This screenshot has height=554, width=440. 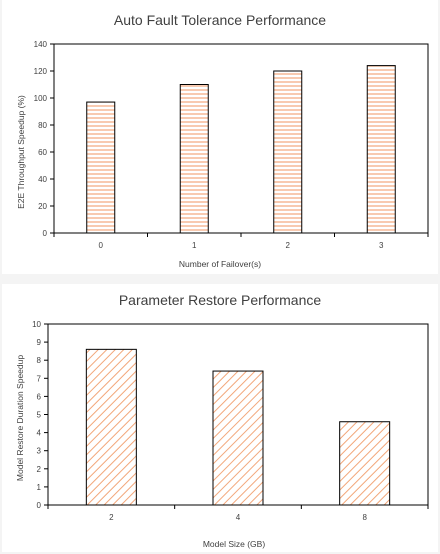 What do you see at coordinates (21, 152) in the screenshot?
I see `y-axis-label: E2E Throughput Speedup (%)` at bounding box center [21, 152].